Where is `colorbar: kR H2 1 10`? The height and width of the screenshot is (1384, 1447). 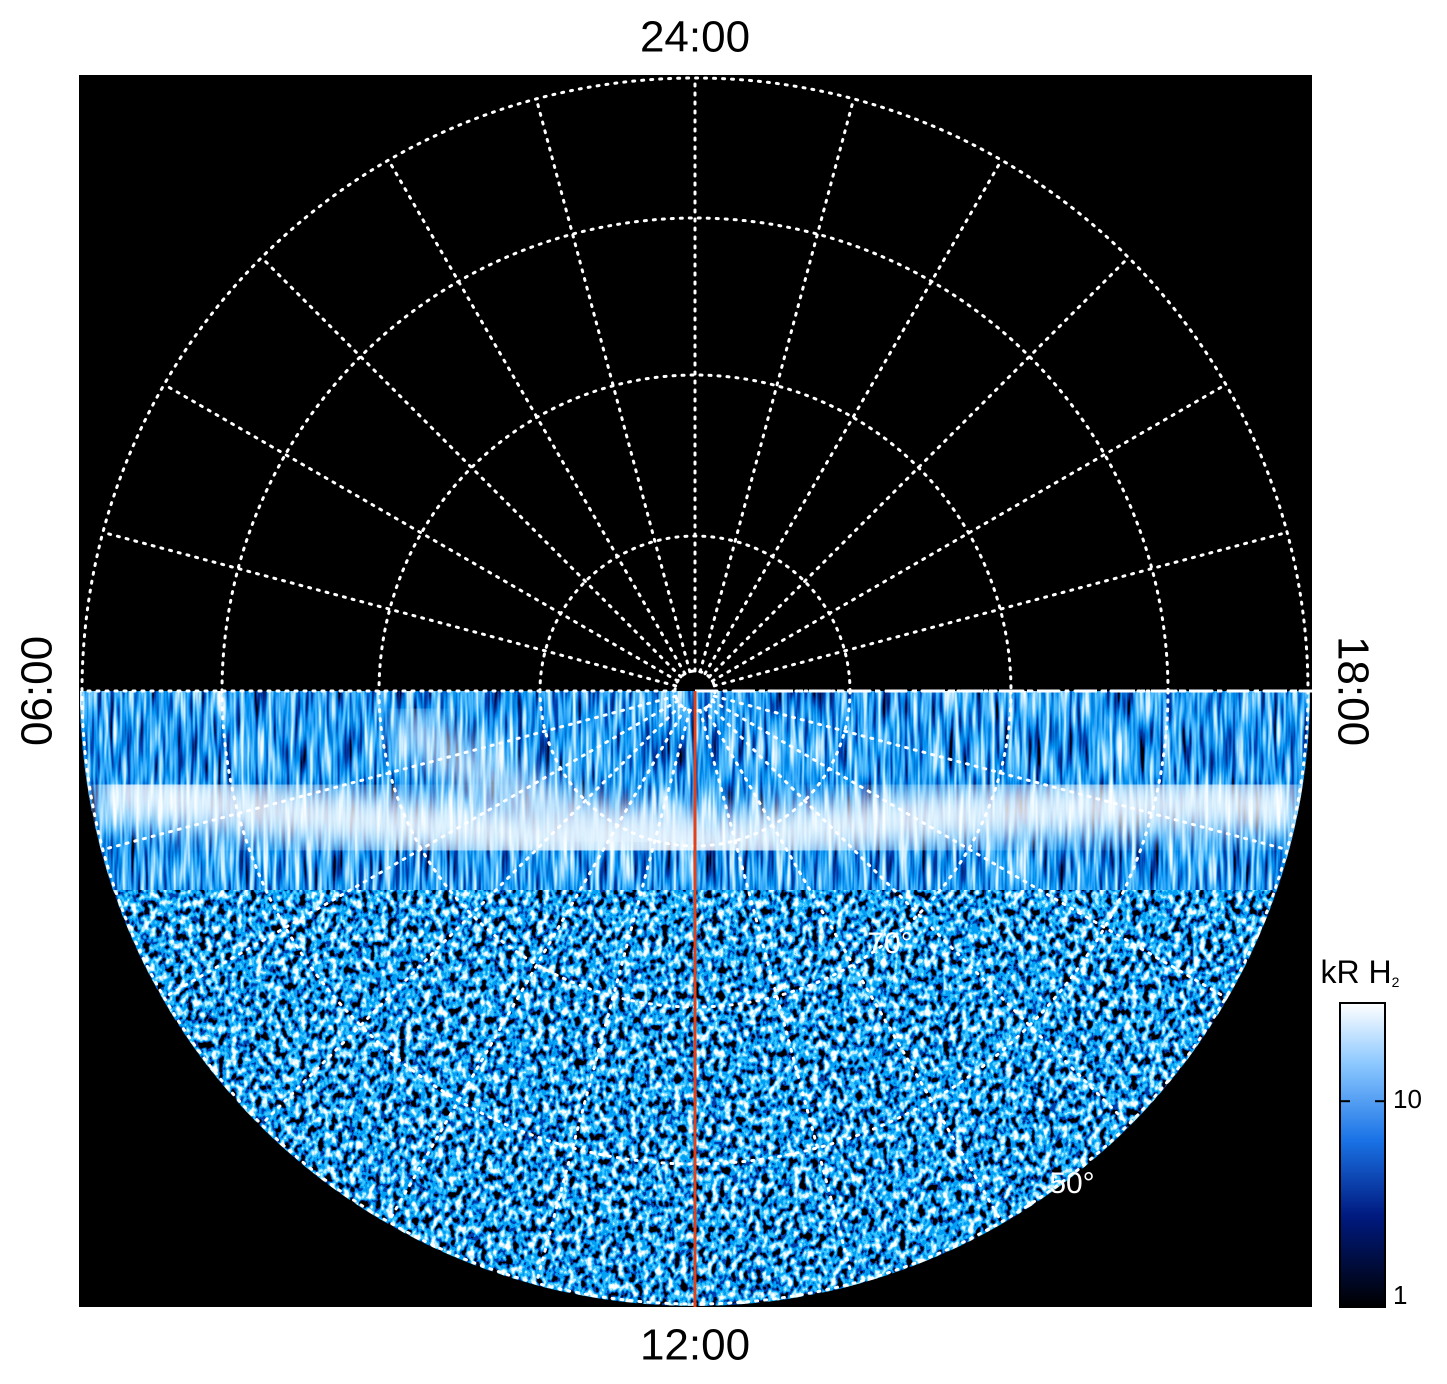
colorbar: kR H2 1 10 is located at coordinates (1371, 1131).